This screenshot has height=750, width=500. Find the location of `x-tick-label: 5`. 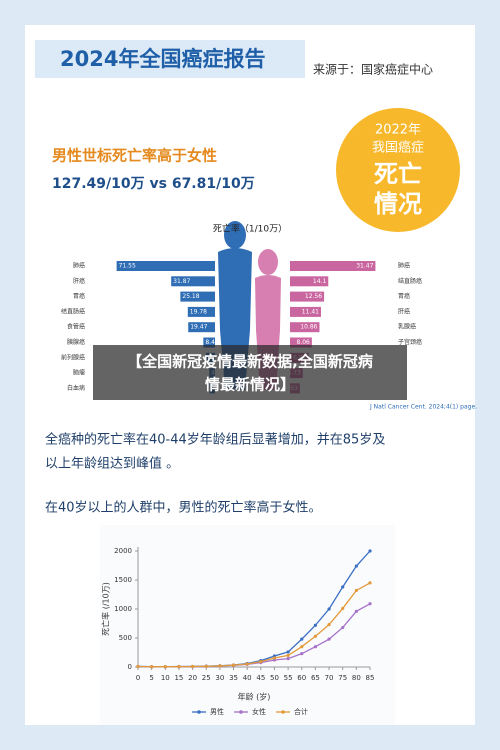

x-tick-label: 5 is located at coordinates (151, 678).